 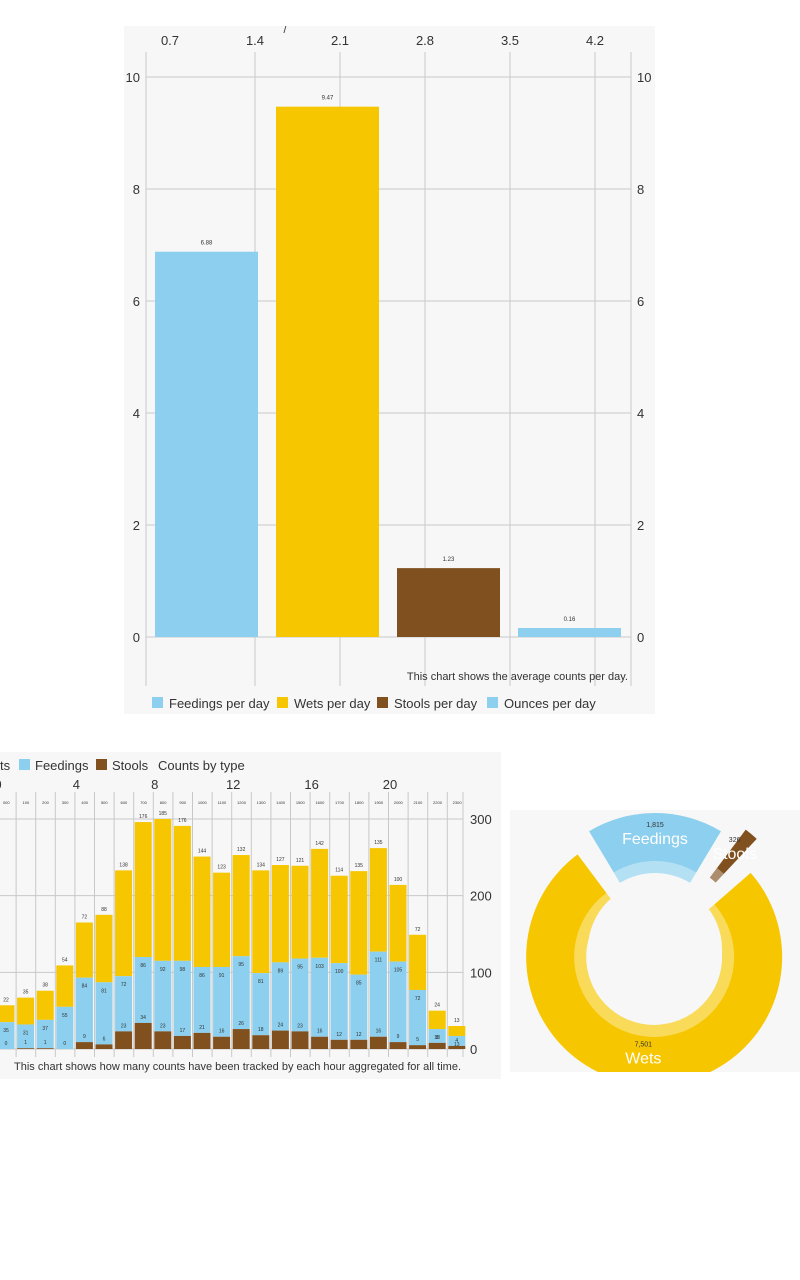 I want to click on top-axis-tick-label: 4, so click(x=76, y=784).